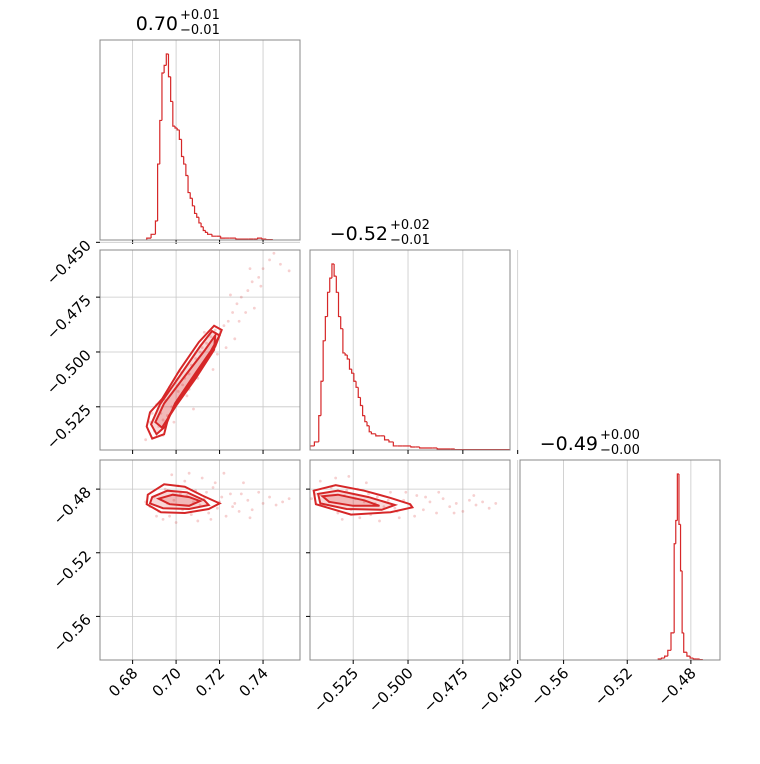  I want to click on panel-frame, so click(200, 350).